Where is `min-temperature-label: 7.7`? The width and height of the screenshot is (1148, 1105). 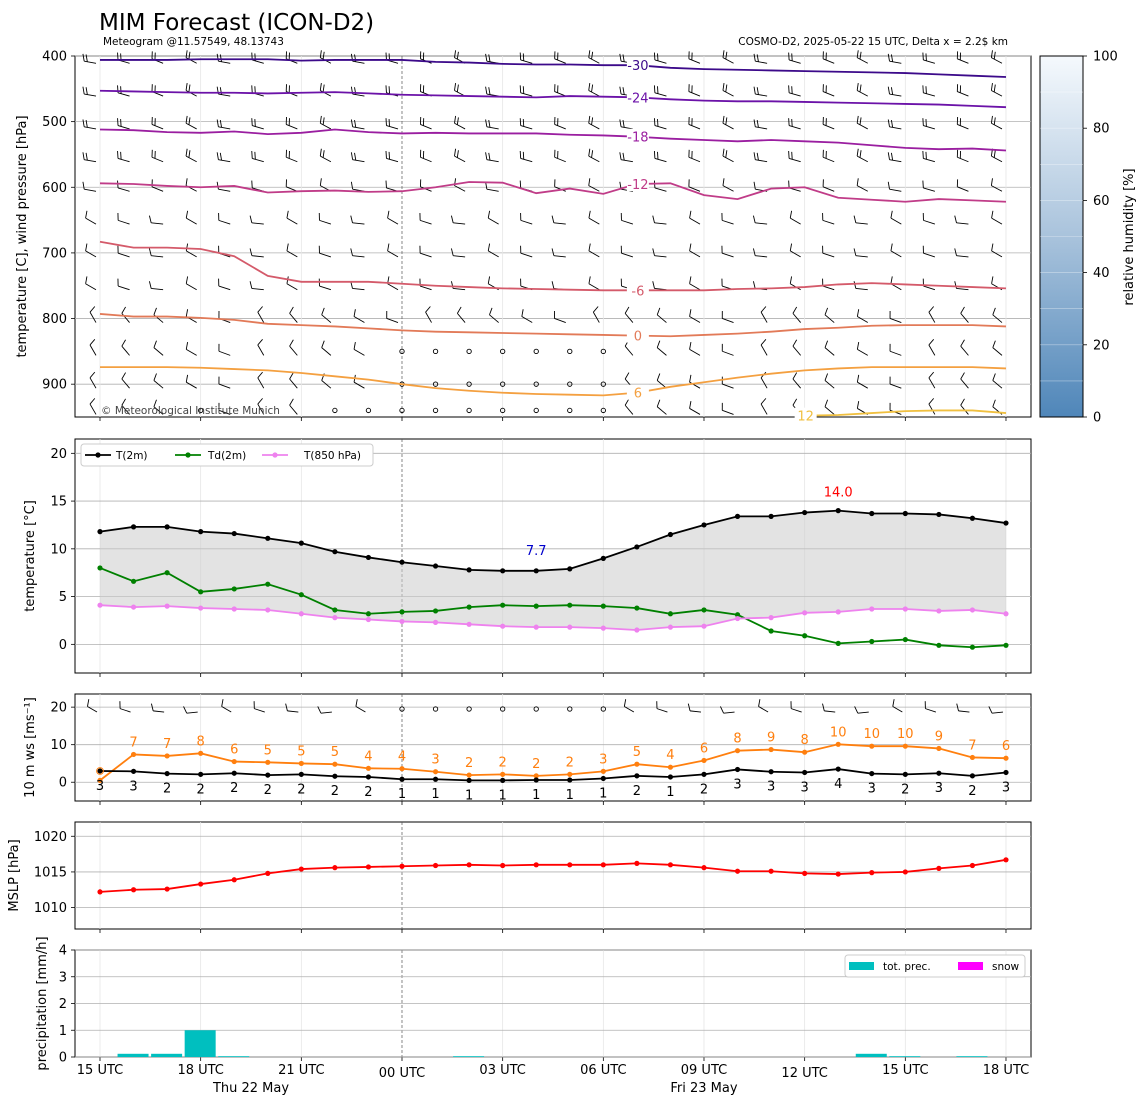
min-temperature-label: 7.7 is located at coordinates (536, 551).